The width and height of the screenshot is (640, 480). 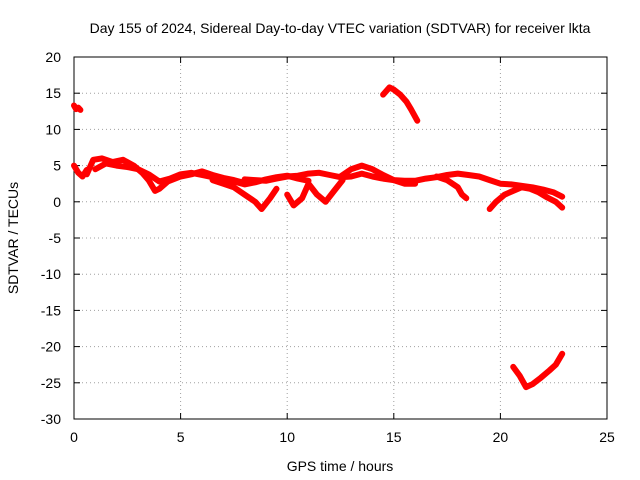 I want to click on y-tick-label: -5, so click(x=55, y=238).